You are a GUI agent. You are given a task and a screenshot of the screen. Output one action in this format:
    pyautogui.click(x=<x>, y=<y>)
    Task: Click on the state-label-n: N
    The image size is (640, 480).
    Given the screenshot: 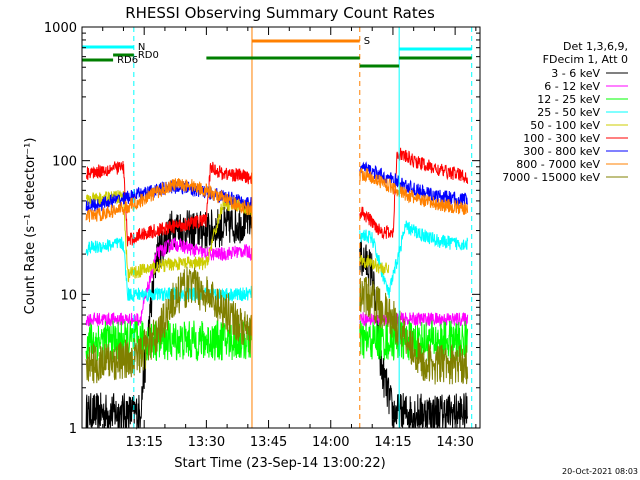 What is the action you would take?
    pyautogui.click(x=141, y=47)
    